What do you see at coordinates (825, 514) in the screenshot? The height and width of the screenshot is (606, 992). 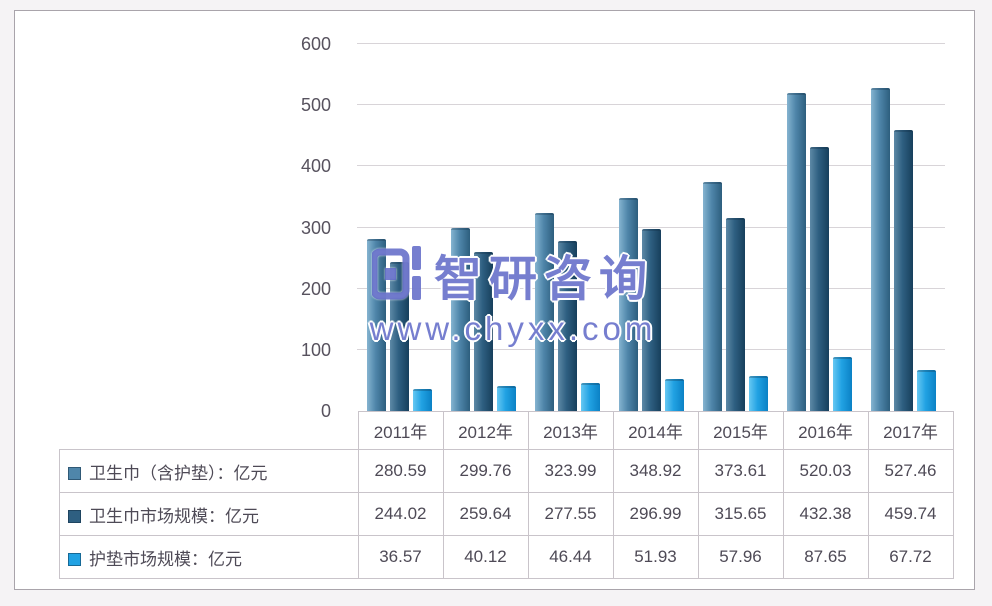 I see `value-cell: 432.38` at bounding box center [825, 514].